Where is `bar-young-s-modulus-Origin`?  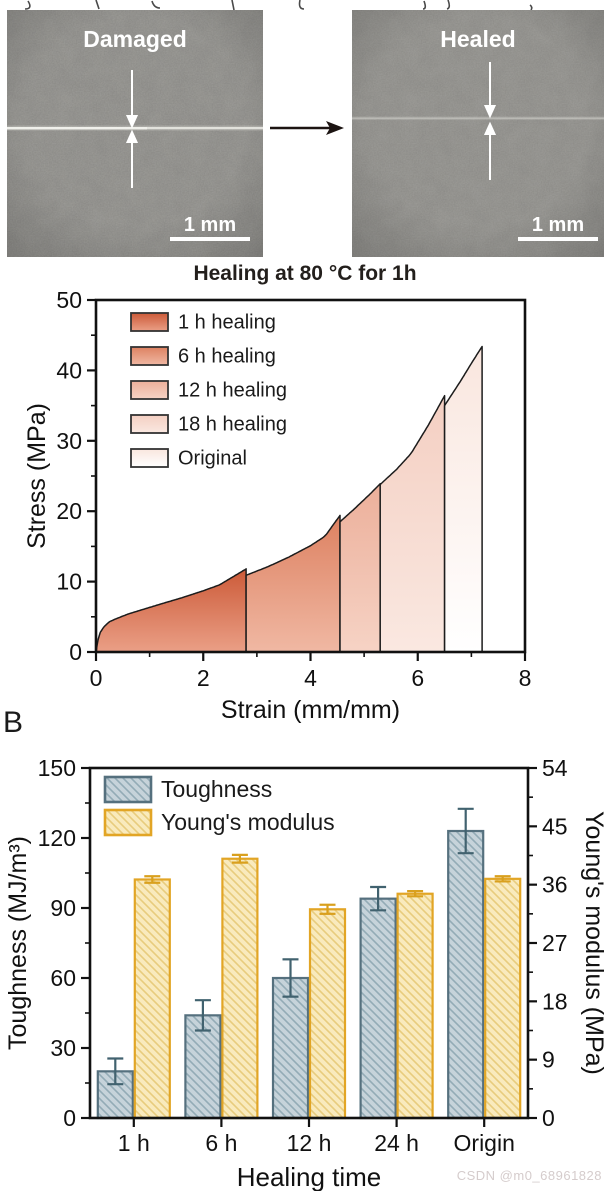 bar-young-s-modulus-Origin is located at coordinates (503, 998).